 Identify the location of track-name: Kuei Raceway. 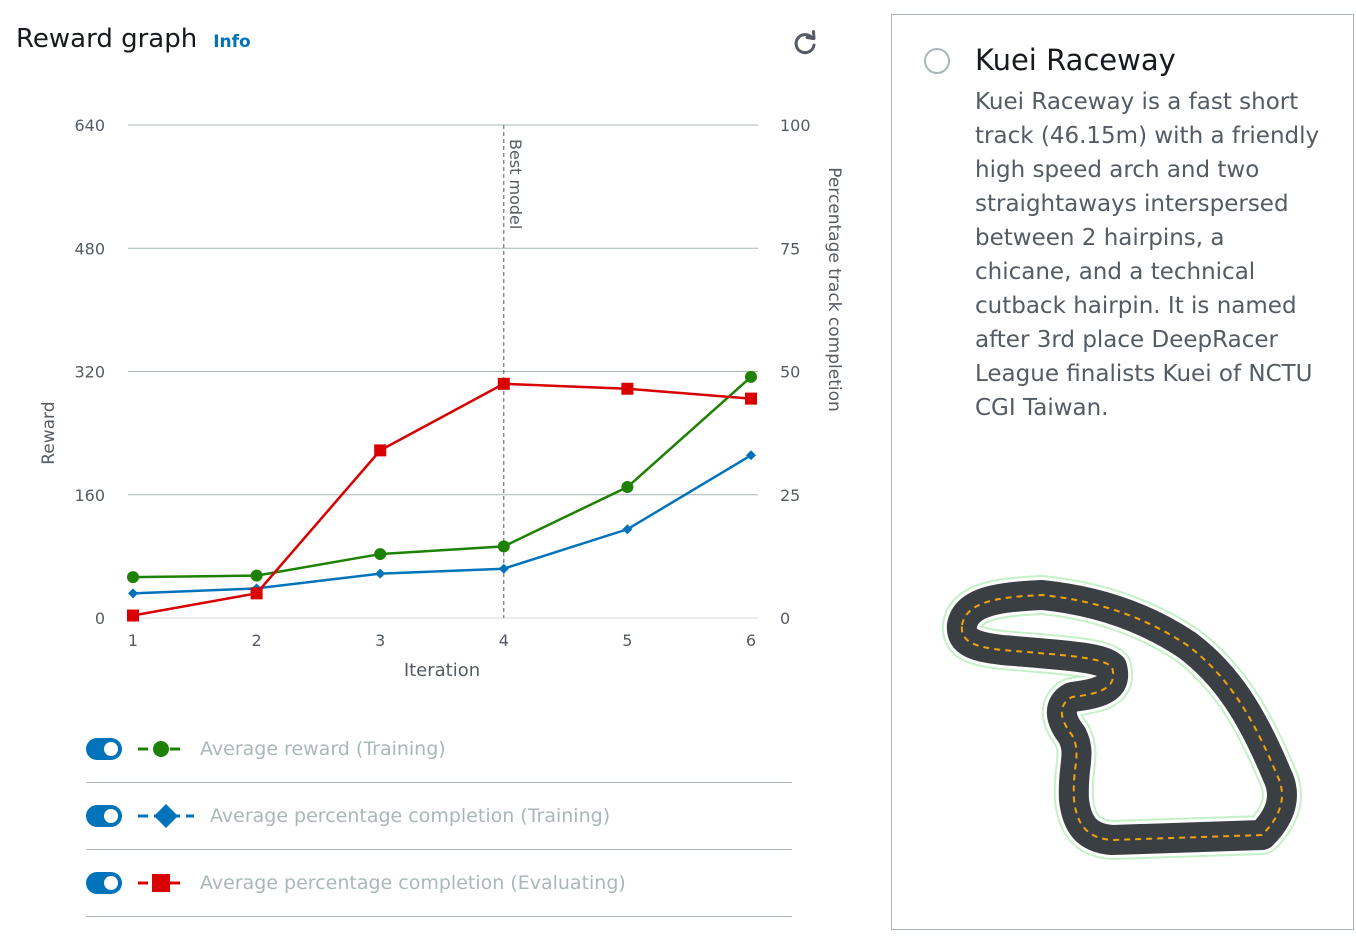
(1075, 60).